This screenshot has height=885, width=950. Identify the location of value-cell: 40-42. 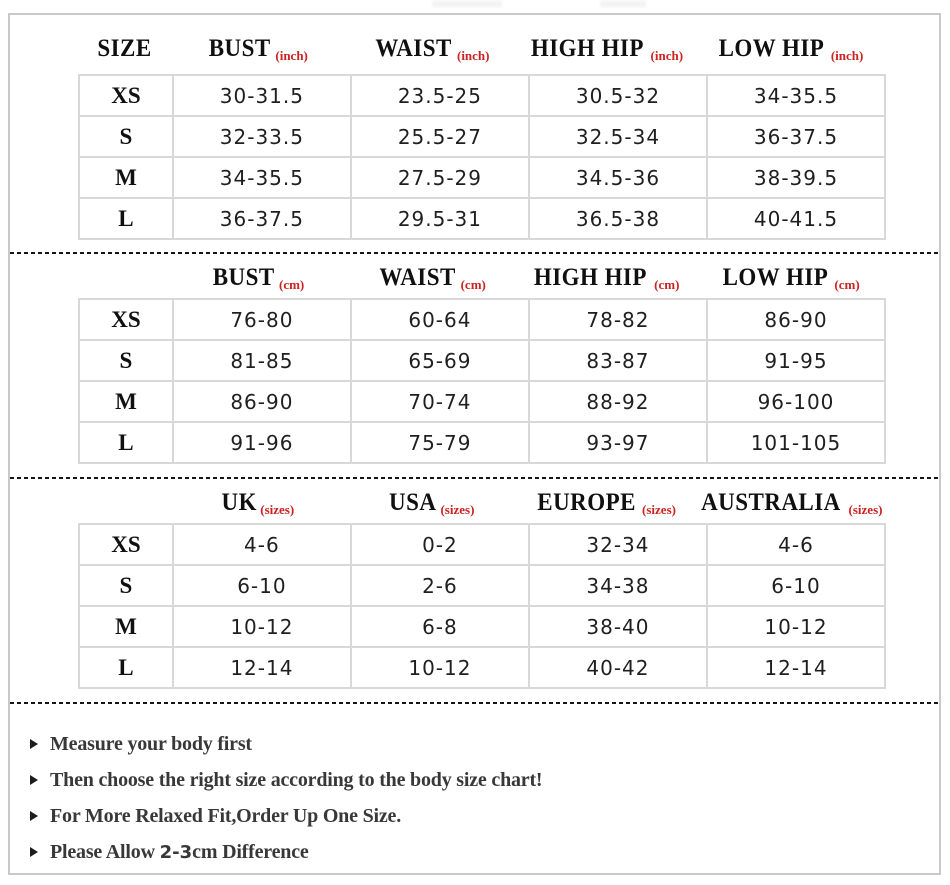
(617, 667).